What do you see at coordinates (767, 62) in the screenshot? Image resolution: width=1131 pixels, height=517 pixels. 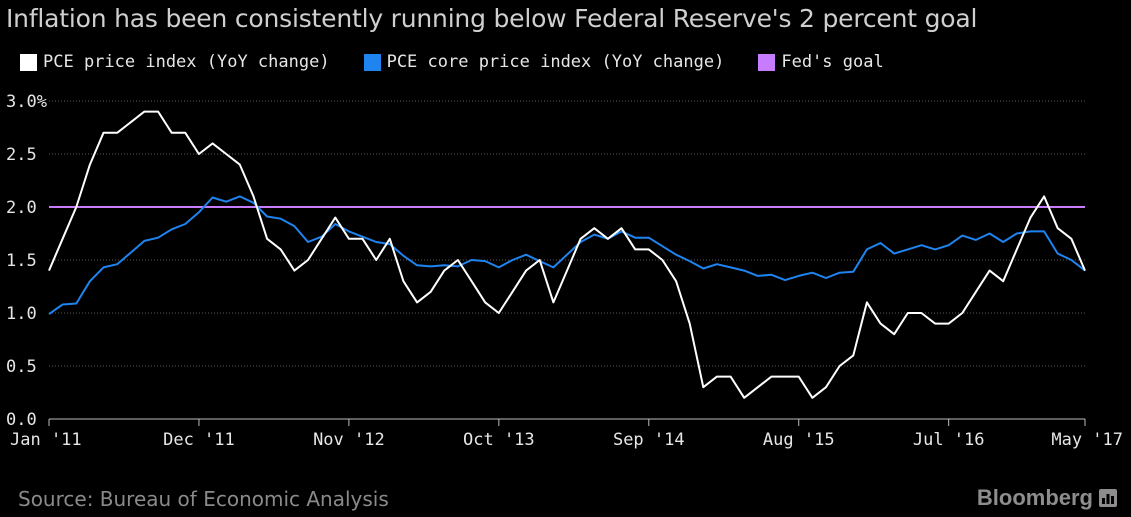 I see `legend-swatch-fed-goal` at bounding box center [767, 62].